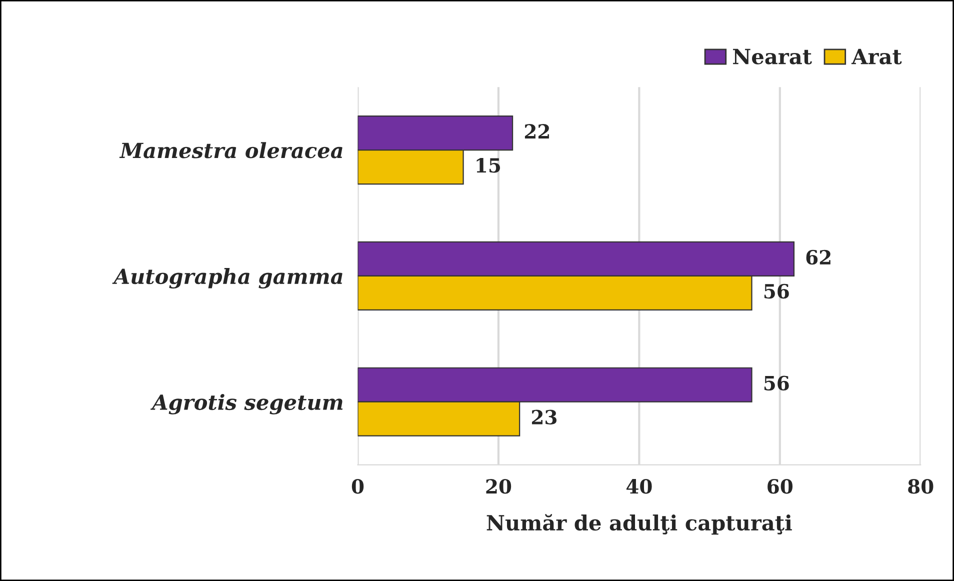 The image size is (954, 581). What do you see at coordinates (227, 278) in the screenshot?
I see `y-tick-label: Autographa gamma` at bounding box center [227, 278].